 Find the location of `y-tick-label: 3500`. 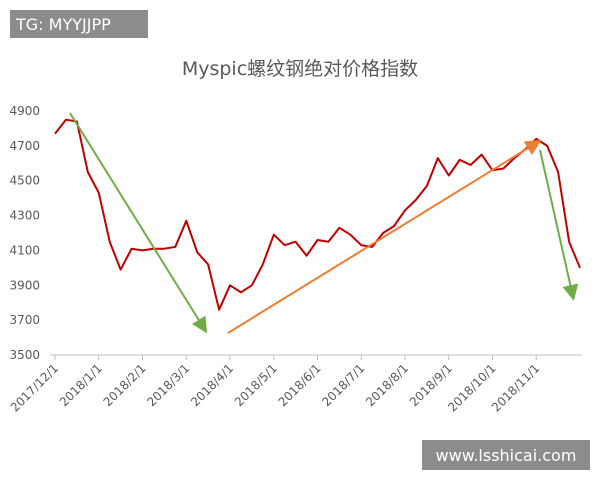

y-tick-label: 3500 is located at coordinates (24, 355).